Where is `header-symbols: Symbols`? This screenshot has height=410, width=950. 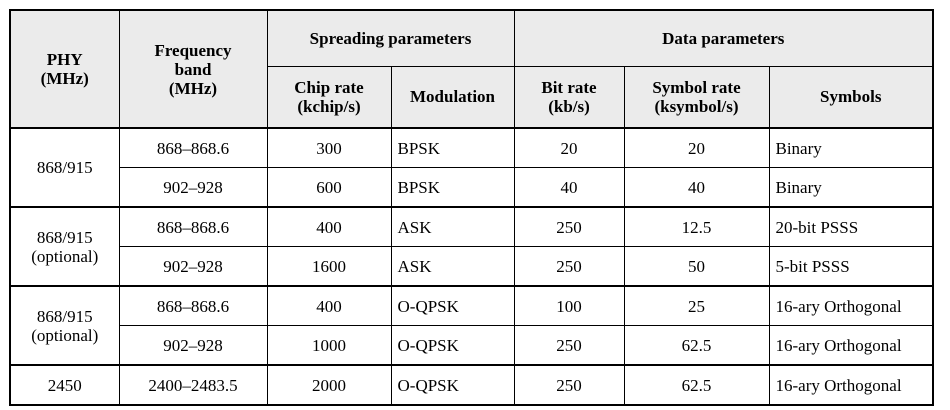 header-symbols: Symbols is located at coordinates (851, 97).